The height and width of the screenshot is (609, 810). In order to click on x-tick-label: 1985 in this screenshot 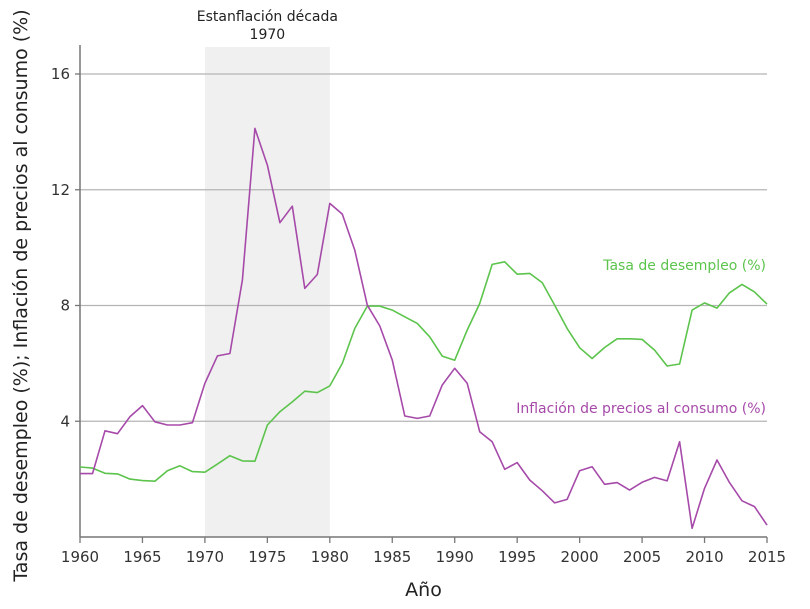, I will do `click(392, 557)`.